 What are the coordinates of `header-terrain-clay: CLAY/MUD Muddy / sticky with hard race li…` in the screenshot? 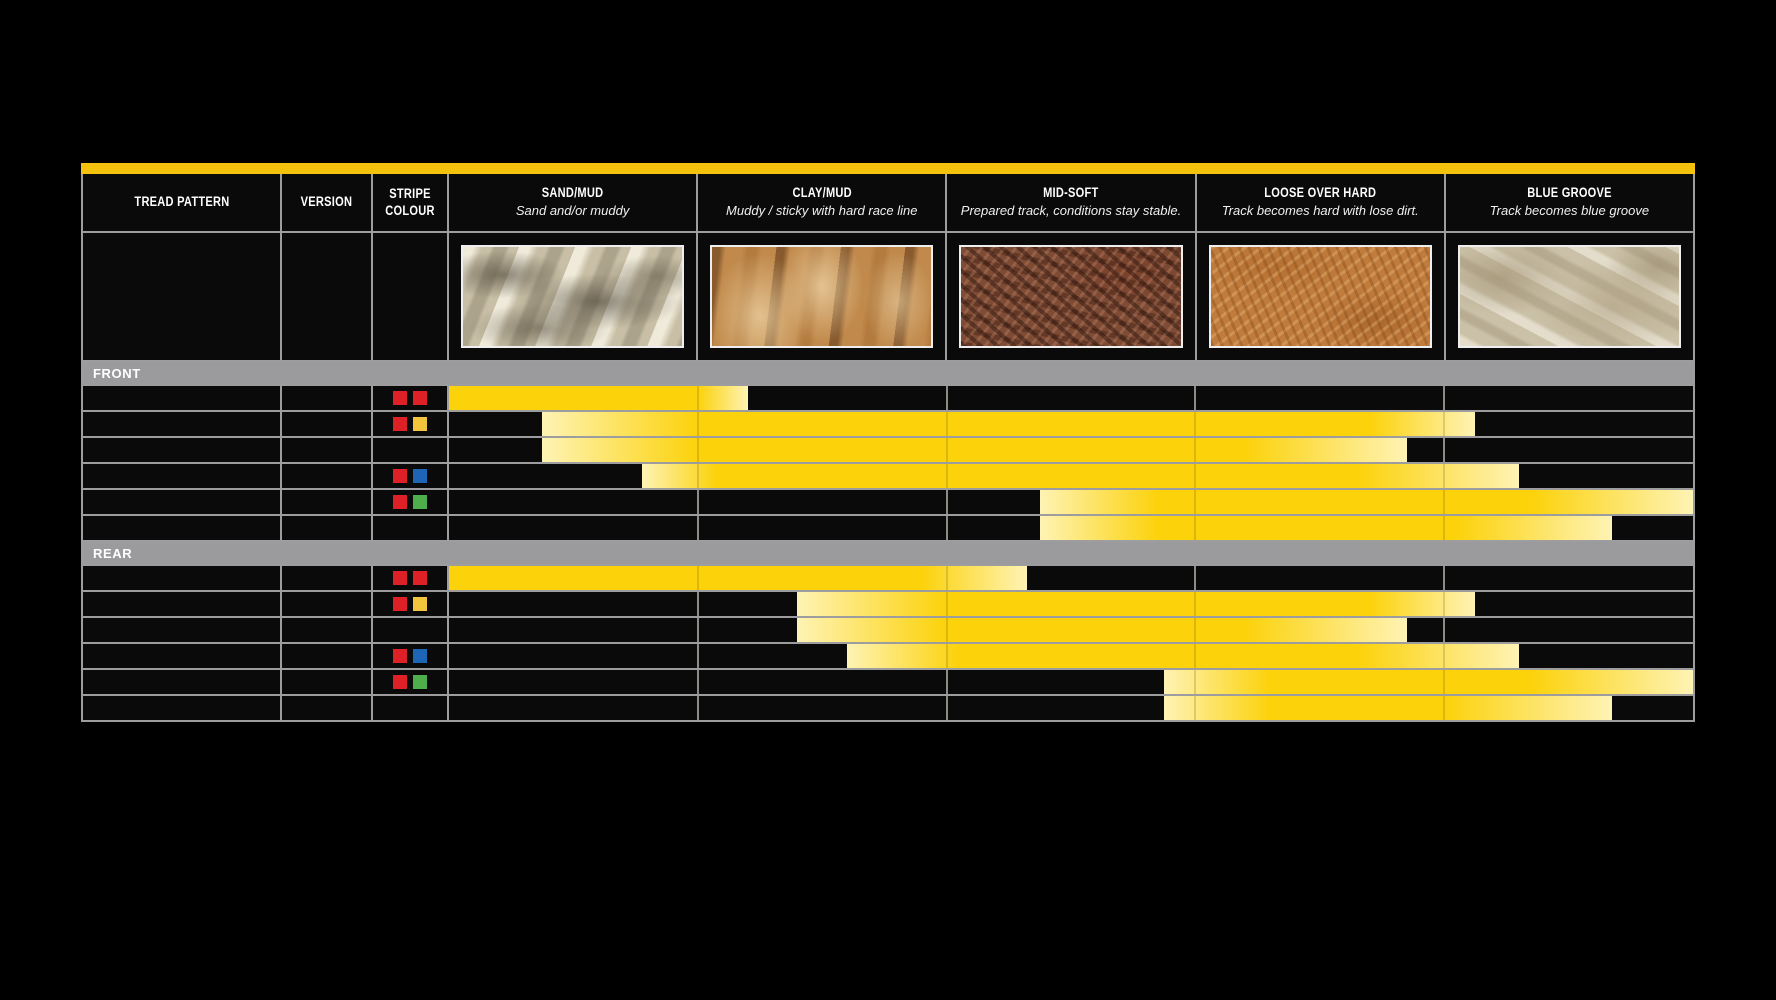 It's located at (822, 202).